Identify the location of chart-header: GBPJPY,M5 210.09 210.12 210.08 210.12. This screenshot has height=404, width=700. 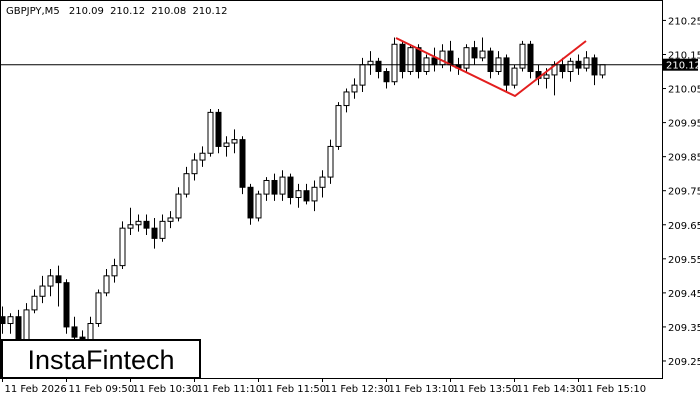
(116, 11).